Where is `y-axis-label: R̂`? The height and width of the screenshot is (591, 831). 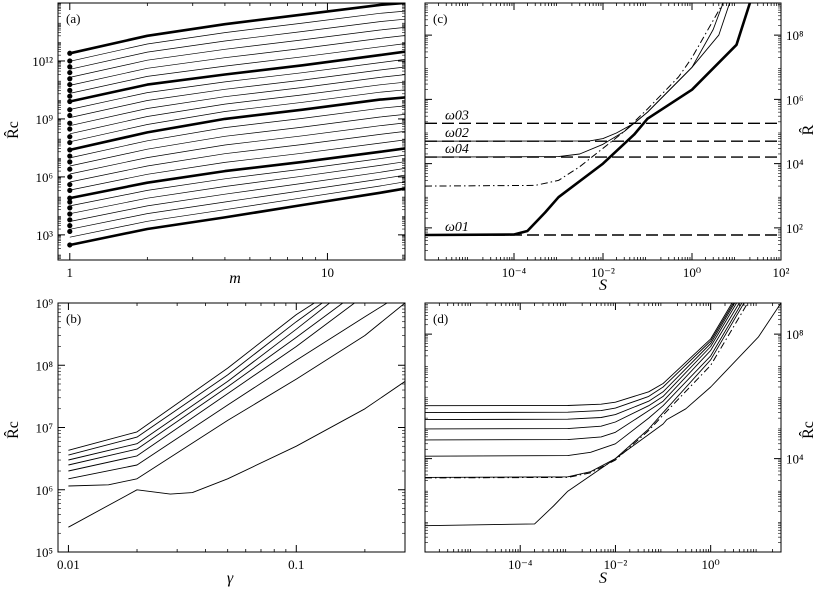 y-axis-label: R̂ is located at coordinates (807, 129).